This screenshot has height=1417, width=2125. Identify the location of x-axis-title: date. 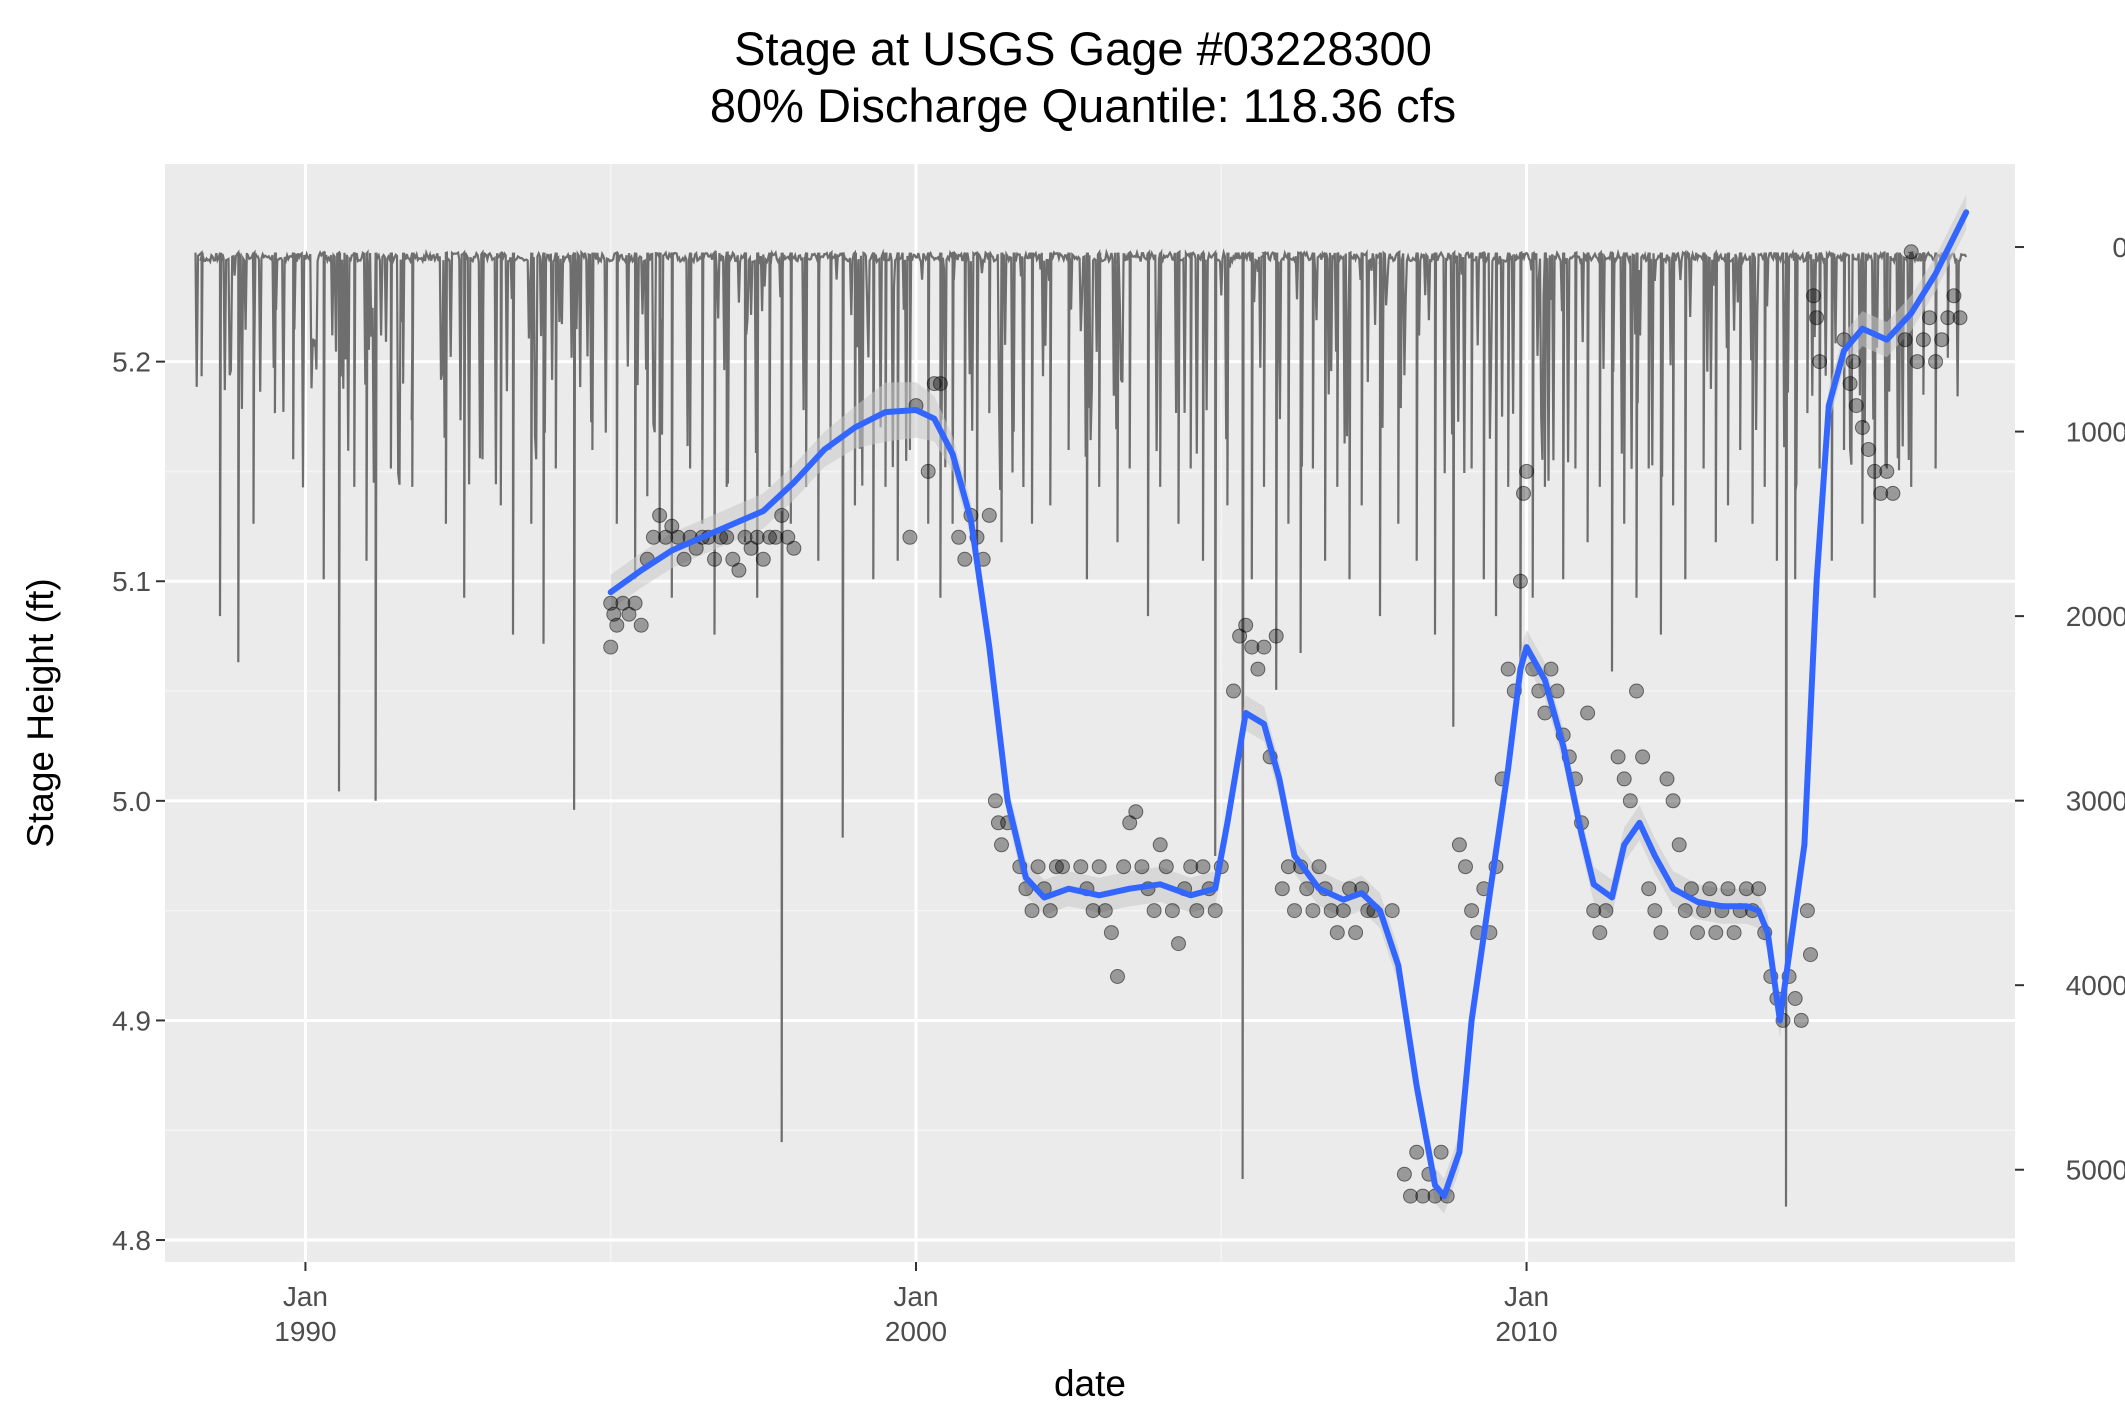
(1090, 1383).